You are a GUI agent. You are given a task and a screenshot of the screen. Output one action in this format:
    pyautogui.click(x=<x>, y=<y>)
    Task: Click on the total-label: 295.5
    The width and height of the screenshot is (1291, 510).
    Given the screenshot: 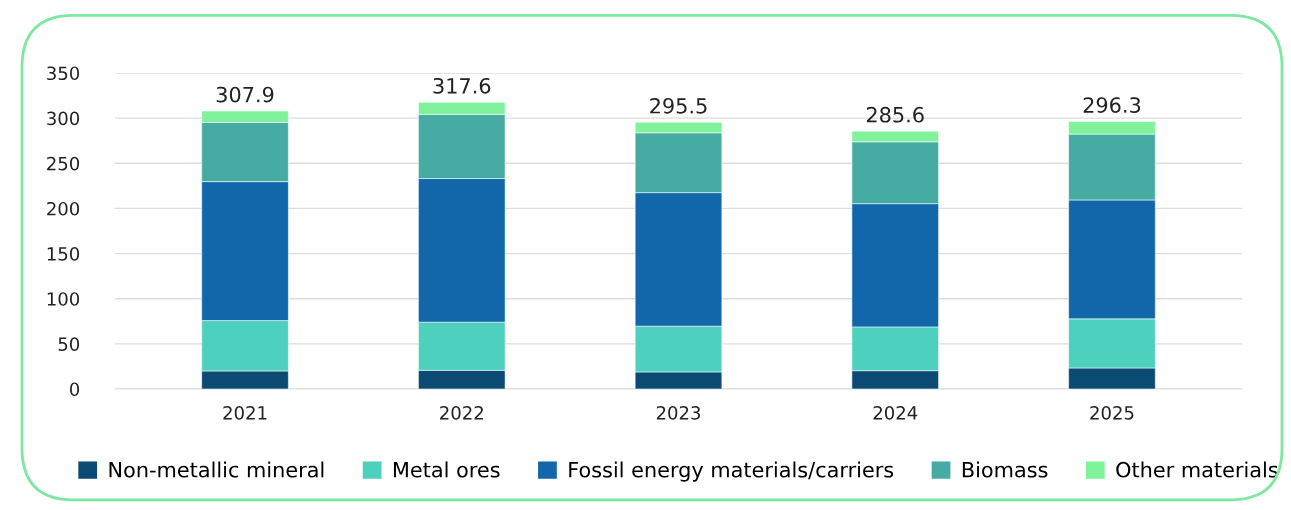 What is the action you would take?
    pyautogui.click(x=678, y=105)
    